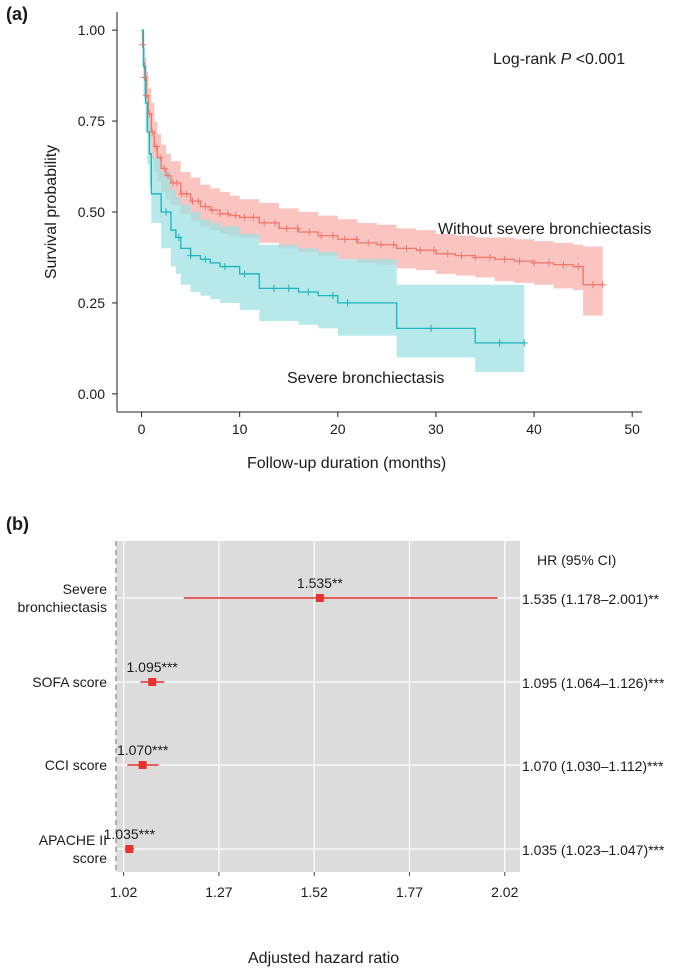 The height and width of the screenshot is (969, 685). What do you see at coordinates (348, 675) in the screenshot?
I see `forest-row: 1.095*** SOFA score 1.095 (1.064–1.126)***` at bounding box center [348, 675].